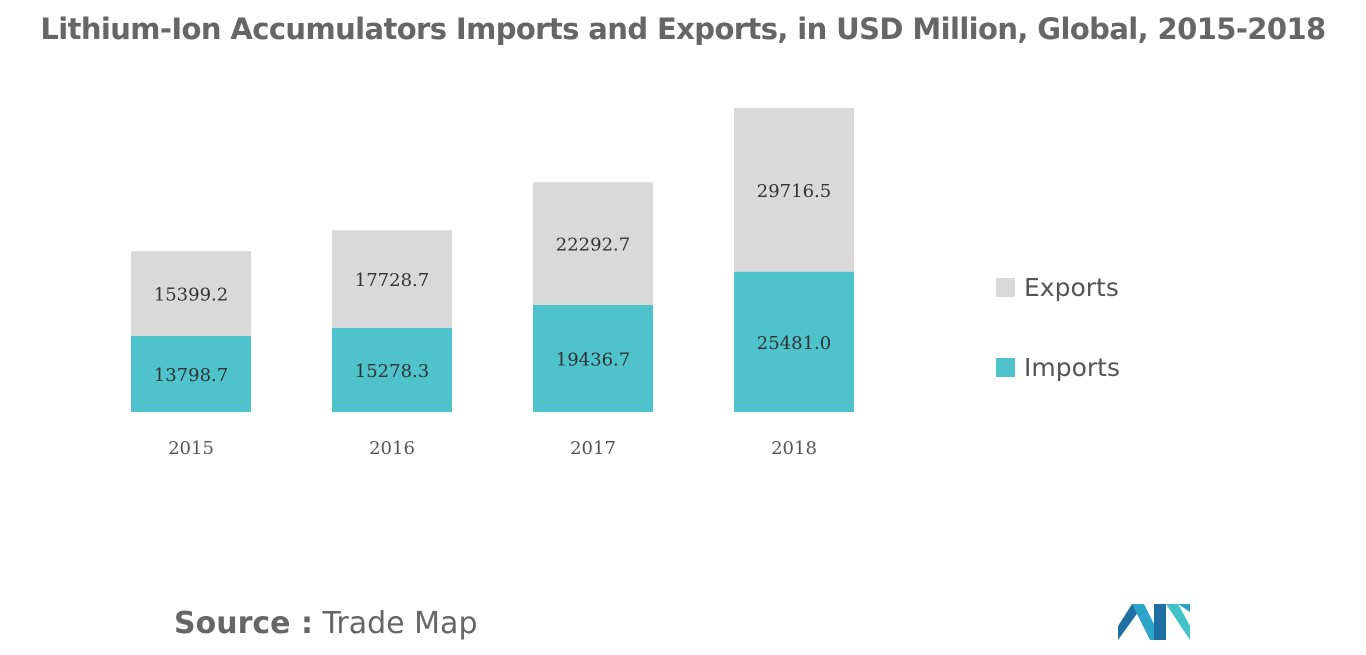  I want to click on bar-exports-2016, so click(392, 279).